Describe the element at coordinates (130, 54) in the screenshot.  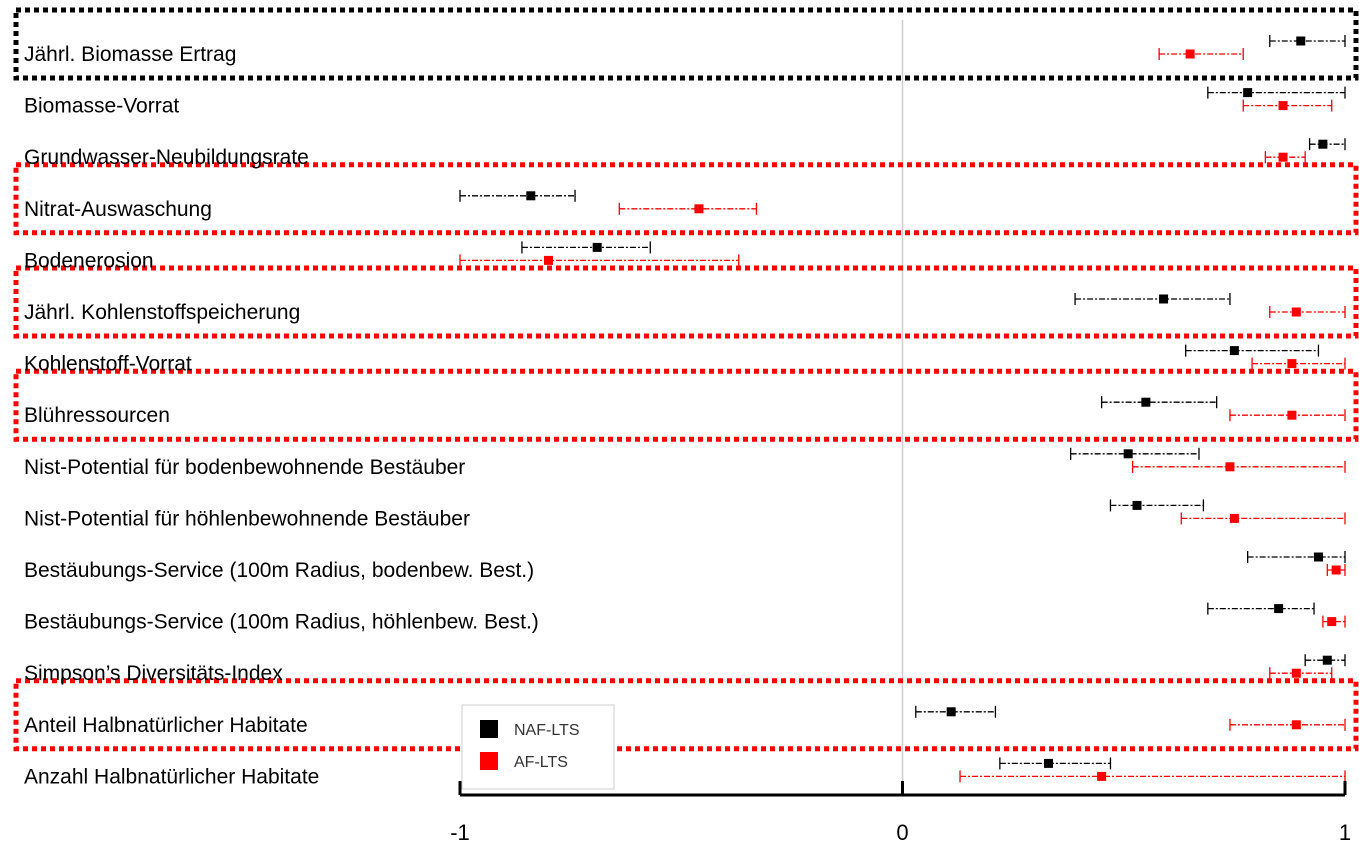
I see `category-label: Jährl. Biomasse Ertrag` at that location.